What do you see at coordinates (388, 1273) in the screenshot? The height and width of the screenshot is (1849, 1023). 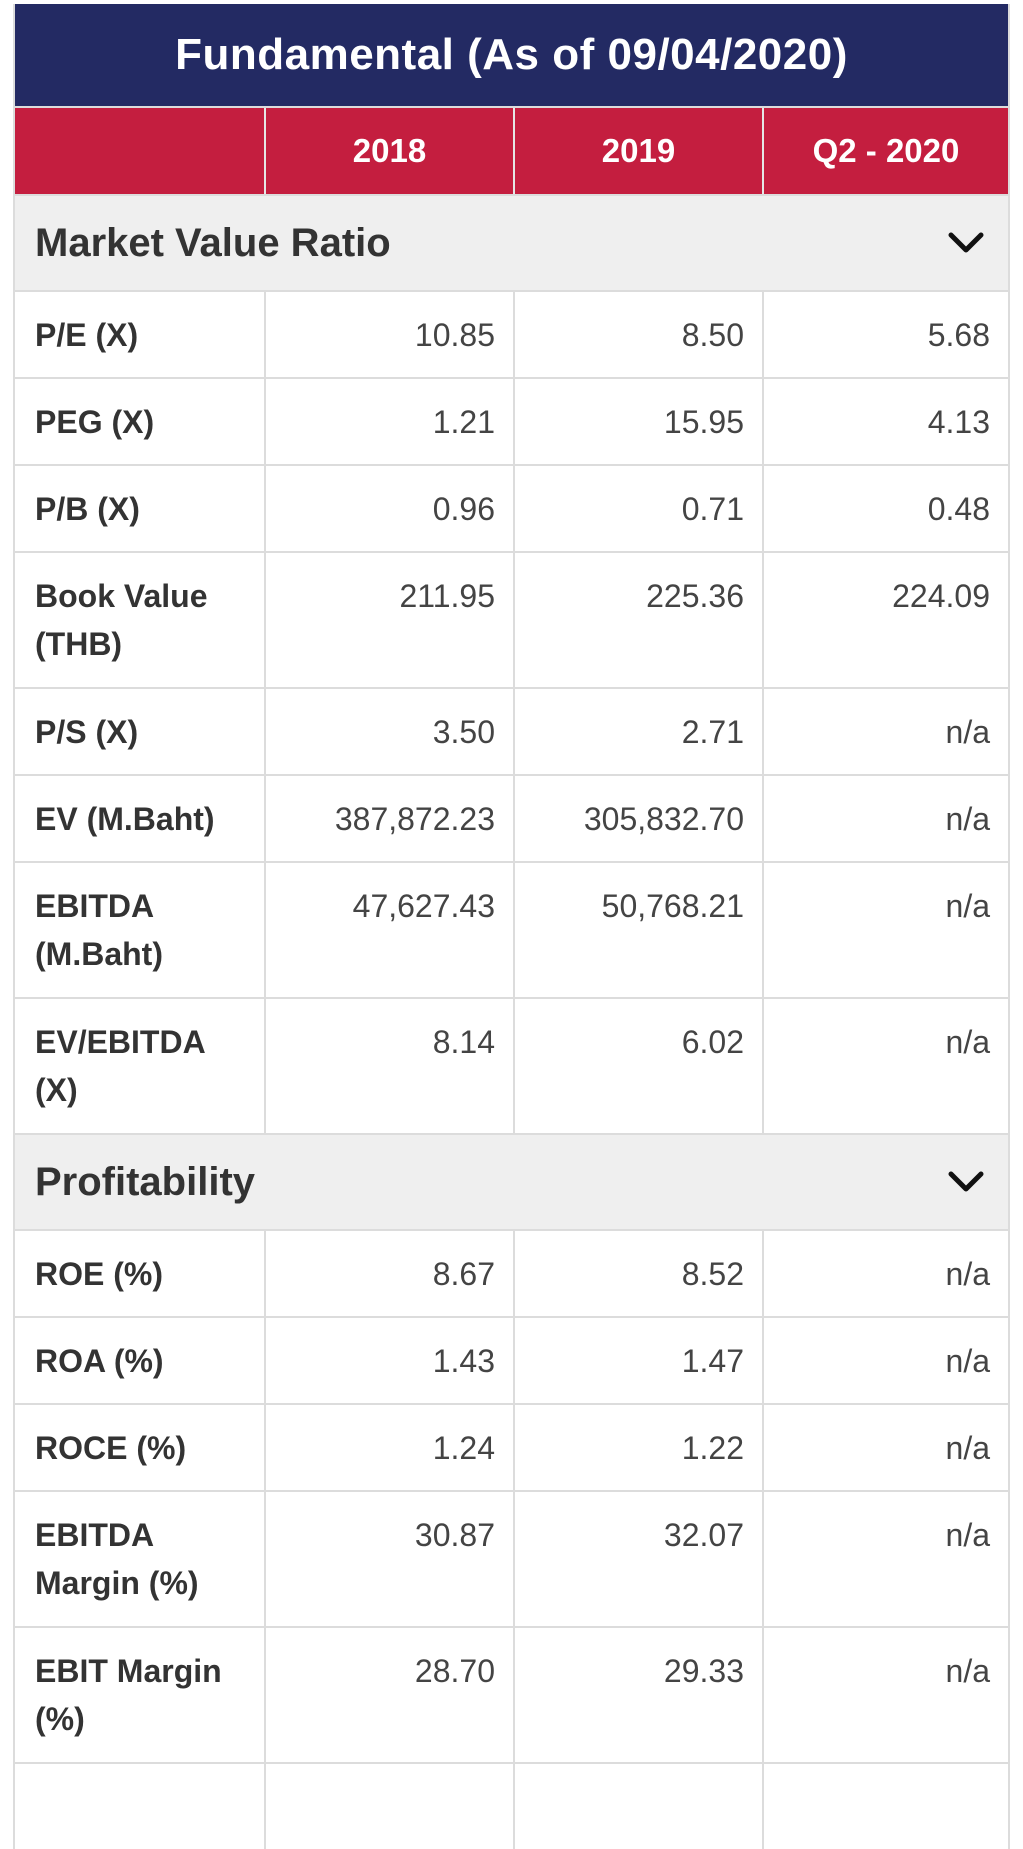 I see `value-2018: 8.67` at bounding box center [388, 1273].